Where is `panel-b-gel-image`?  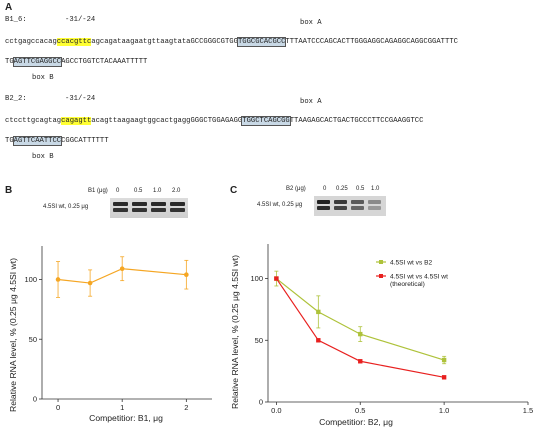 panel-b-gel-image is located at coordinates (149, 208).